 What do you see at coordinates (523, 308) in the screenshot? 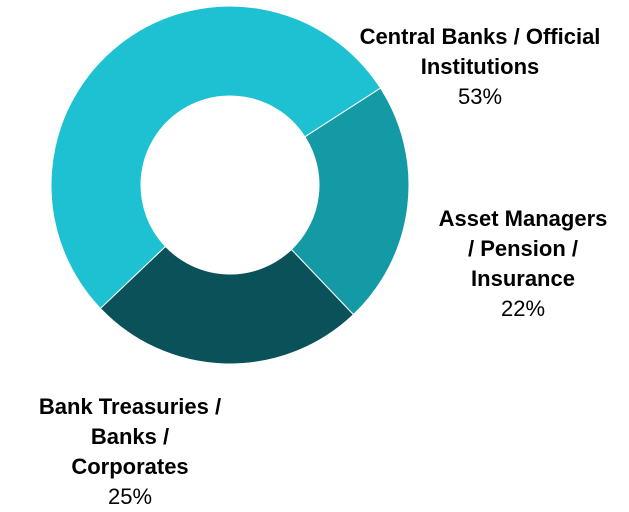
I see `slice-percent: 22%` at bounding box center [523, 308].